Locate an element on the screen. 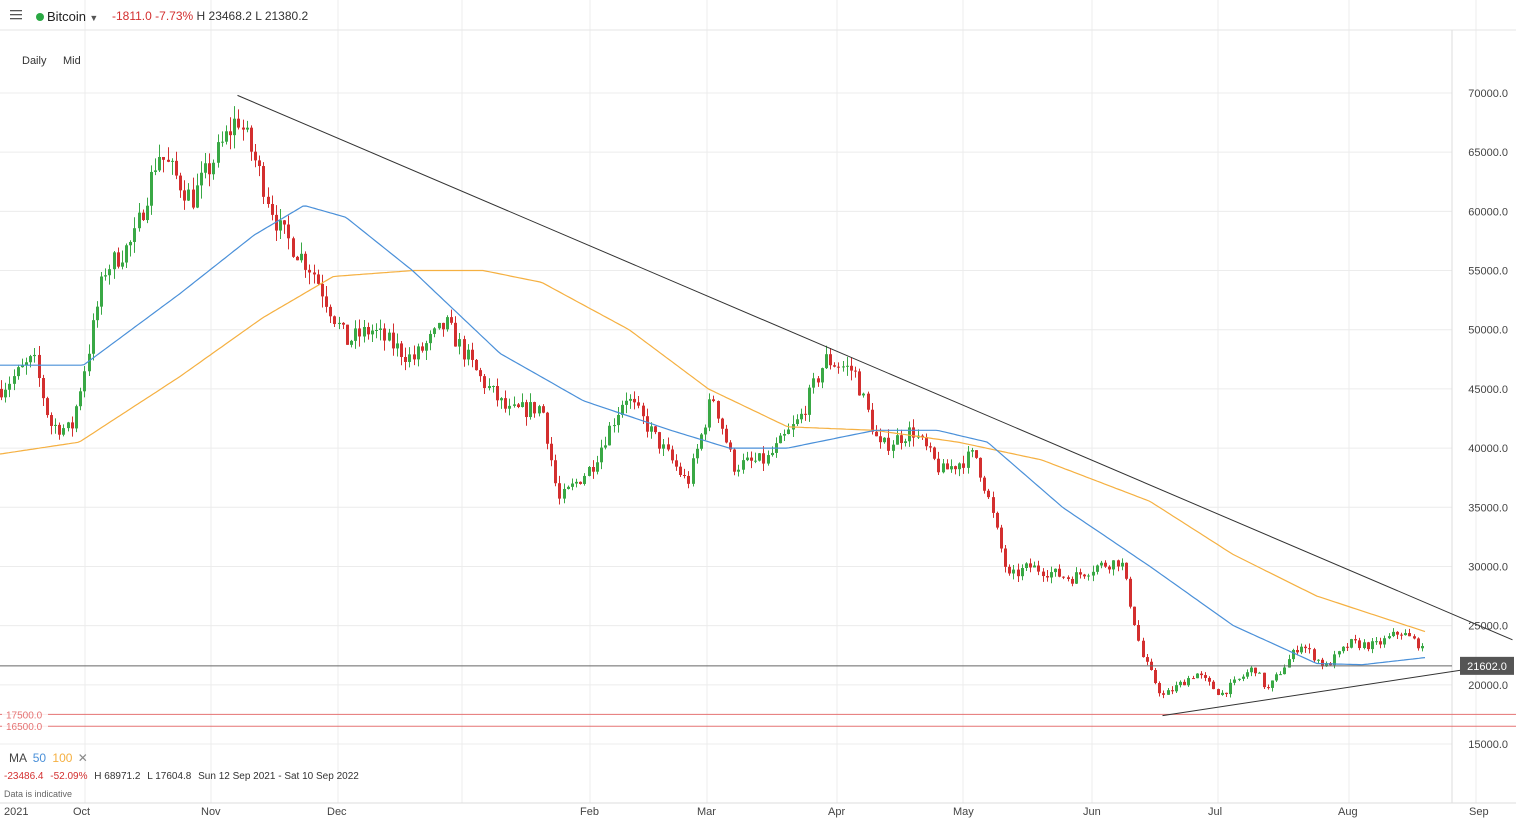 This screenshot has width=1516, height=821. close-icon: ✕ is located at coordinates (82, 758).